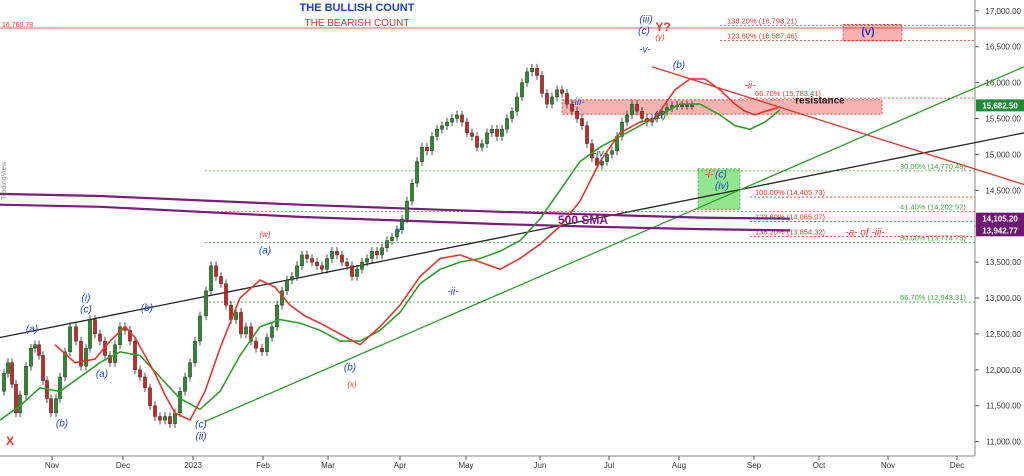 The height and width of the screenshot is (476, 1024). What do you see at coordinates (819, 465) in the screenshot?
I see `x-tick-label: Oct` at bounding box center [819, 465].